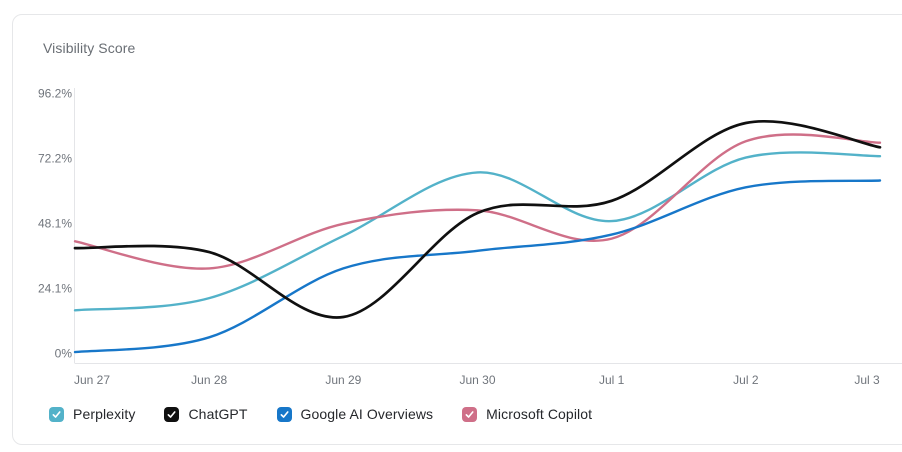 The height and width of the screenshot is (452, 902). What do you see at coordinates (367, 414) in the screenshot?
I see `legend-label-google-ai-overviews: Google AI Overviews` at bounding box center [367, 414].